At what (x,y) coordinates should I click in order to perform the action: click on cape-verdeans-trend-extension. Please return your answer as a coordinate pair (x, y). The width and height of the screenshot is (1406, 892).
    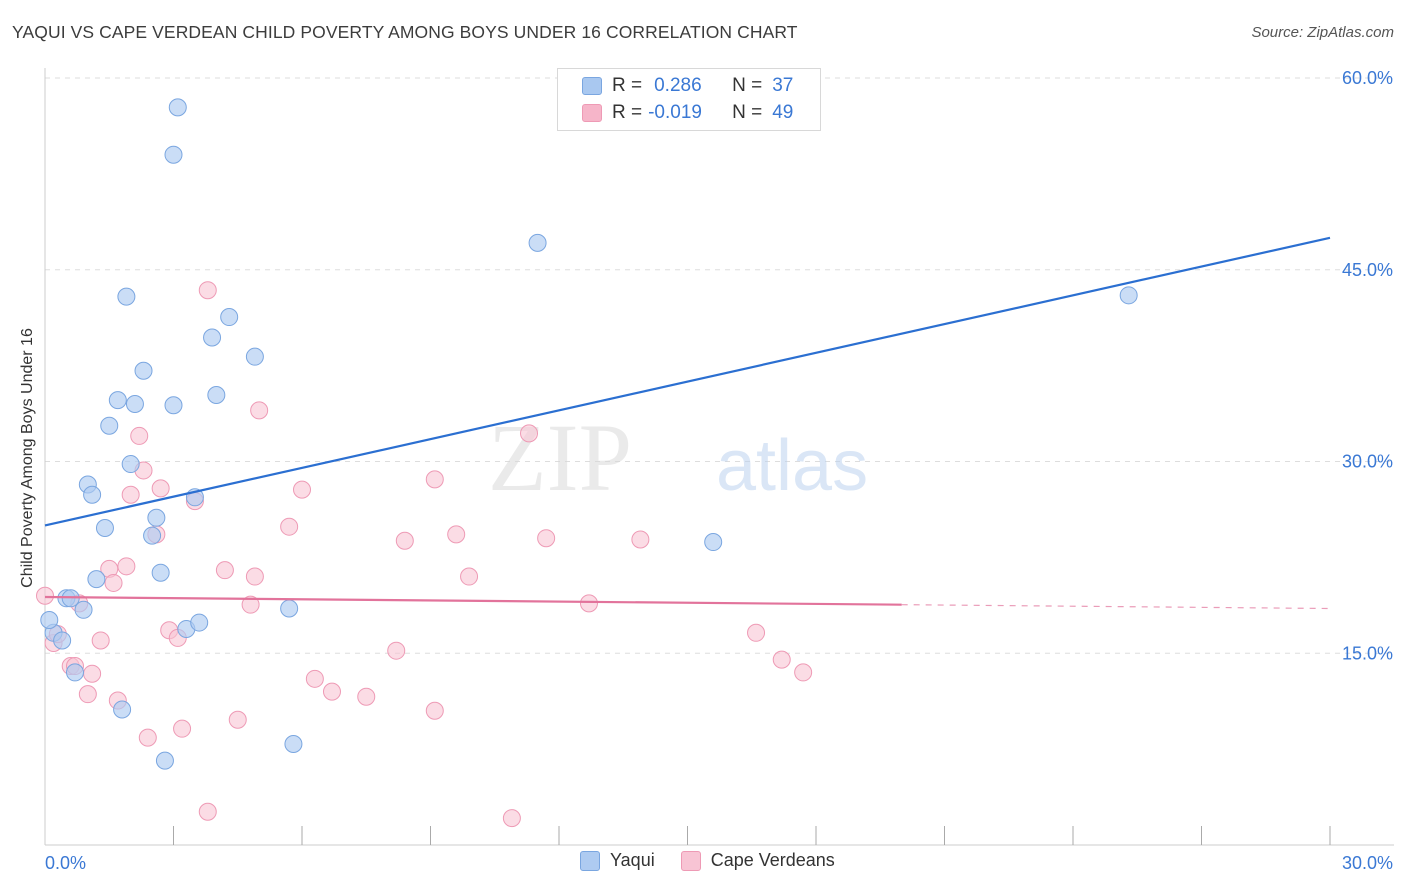
    Looking at the image, I should click on (1116, 607).